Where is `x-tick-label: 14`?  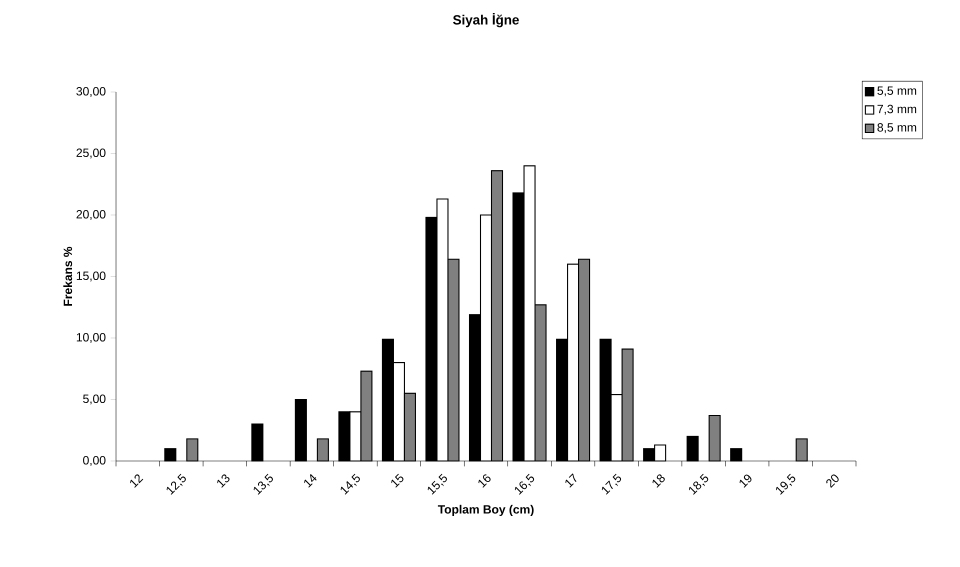
x-tick-label: 14 is located at coordinates (310, 481).